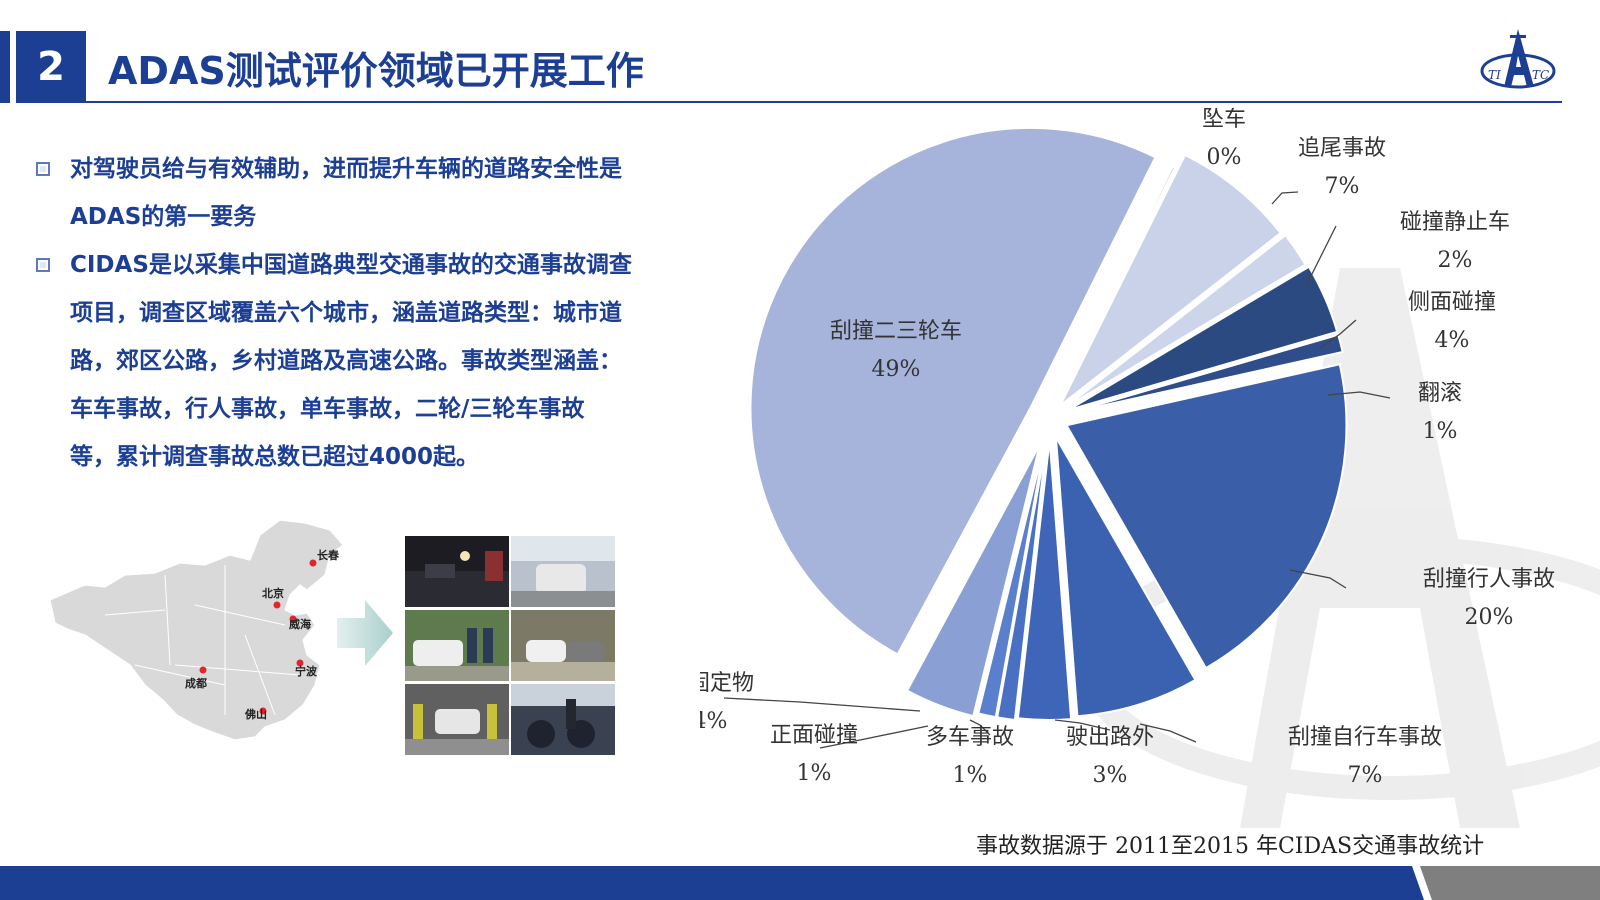 Image resolution: width=1600 pixels, height=900 pixels. What do you see at coordinates (273, 593) in the screenshot?
I see `city-label: 北京` at bounding box center [273, 593].